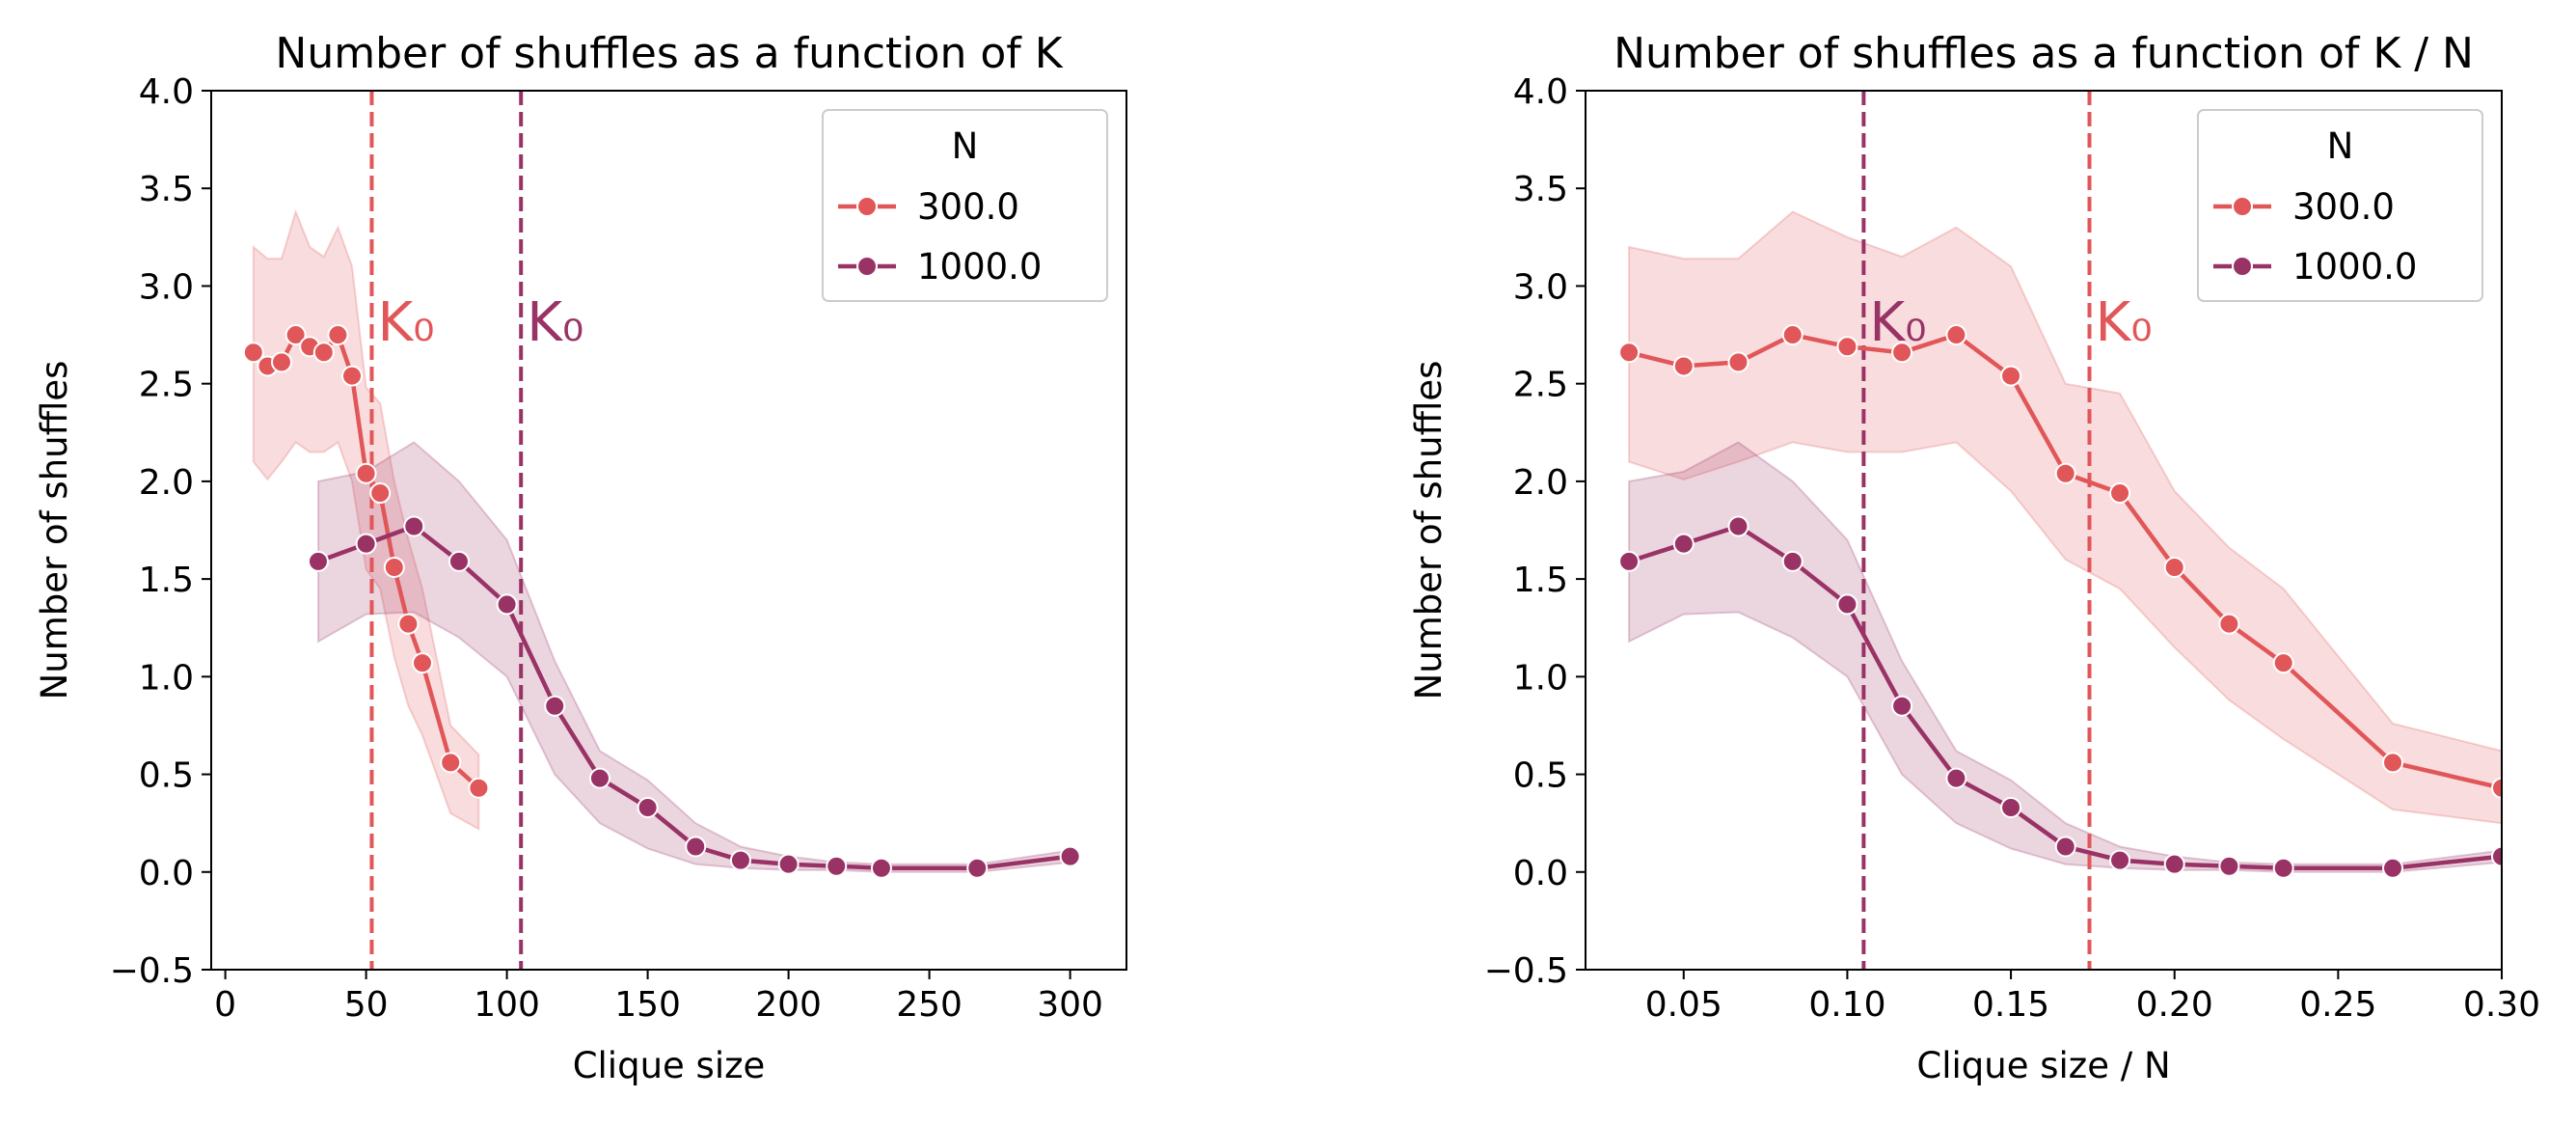 The width and height of the screenshot is (2576, 1125). Describe the element at coordinates (1540, 92) in the screenshot. I see `y-tick-label: 4.0` at that location.